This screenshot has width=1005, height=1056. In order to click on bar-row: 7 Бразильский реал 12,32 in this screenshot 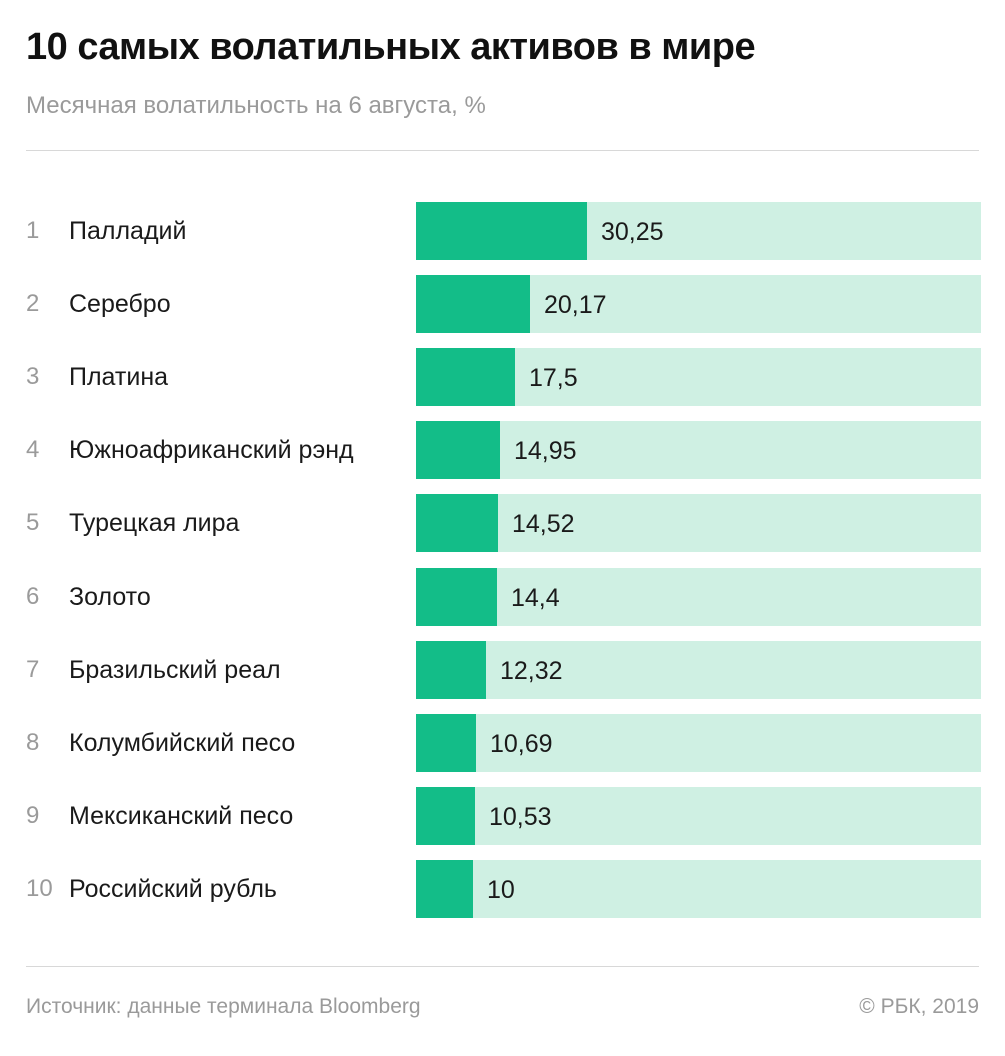, I will do `click(502, 670)`.